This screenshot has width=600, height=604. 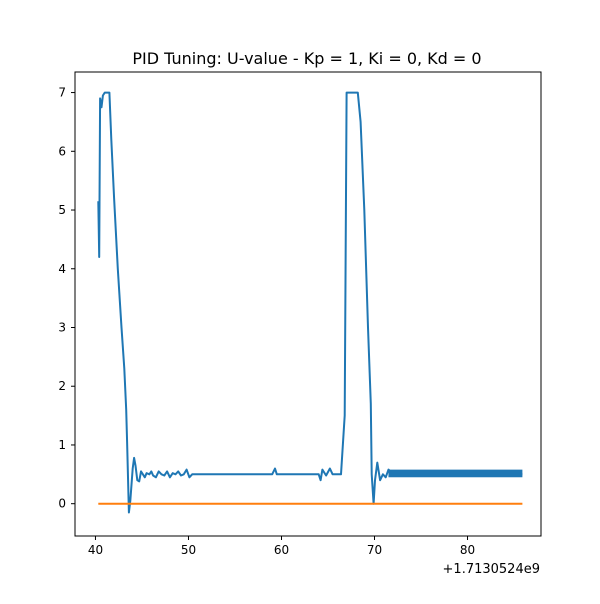 What do you see at coordinates (62, 445) in the screenshot?
I see `y-tick-label: 1` at bounding box center [62, 445].